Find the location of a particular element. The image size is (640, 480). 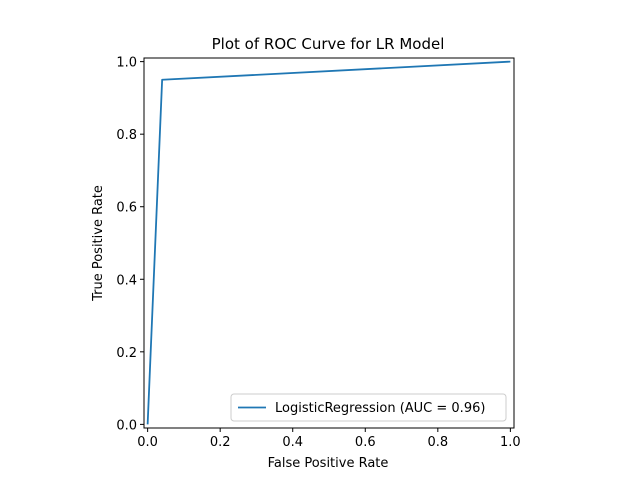

legend-box is located at coordinates (368, 407).